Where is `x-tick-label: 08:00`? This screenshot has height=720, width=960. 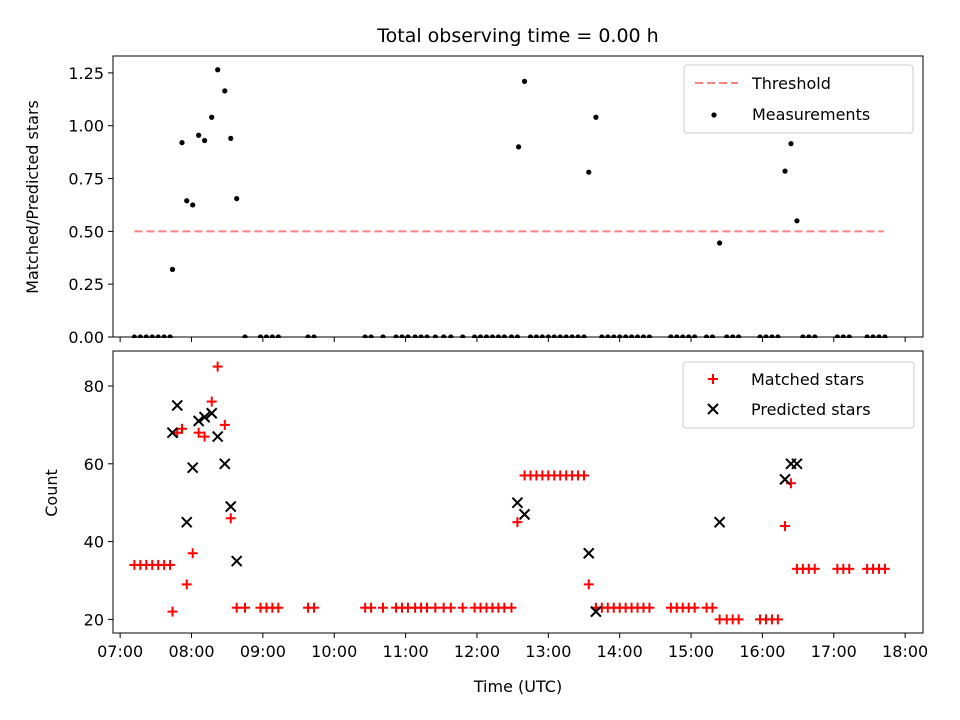
x-tick-label: 08:00 is located at coordinates (191, 651).